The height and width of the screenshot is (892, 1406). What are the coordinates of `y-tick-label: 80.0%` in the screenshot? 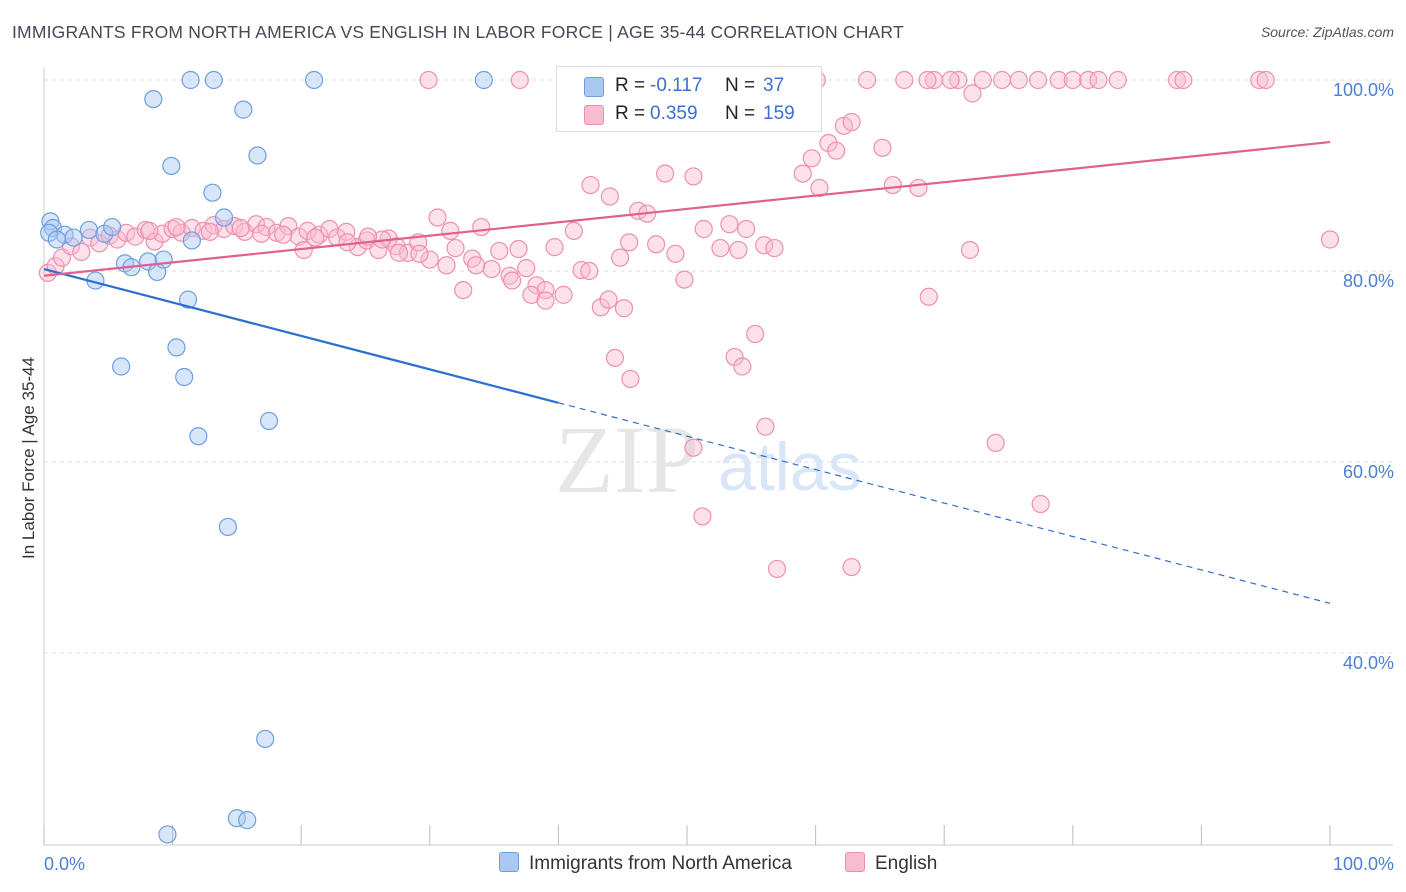 It's located at (1368, 281).